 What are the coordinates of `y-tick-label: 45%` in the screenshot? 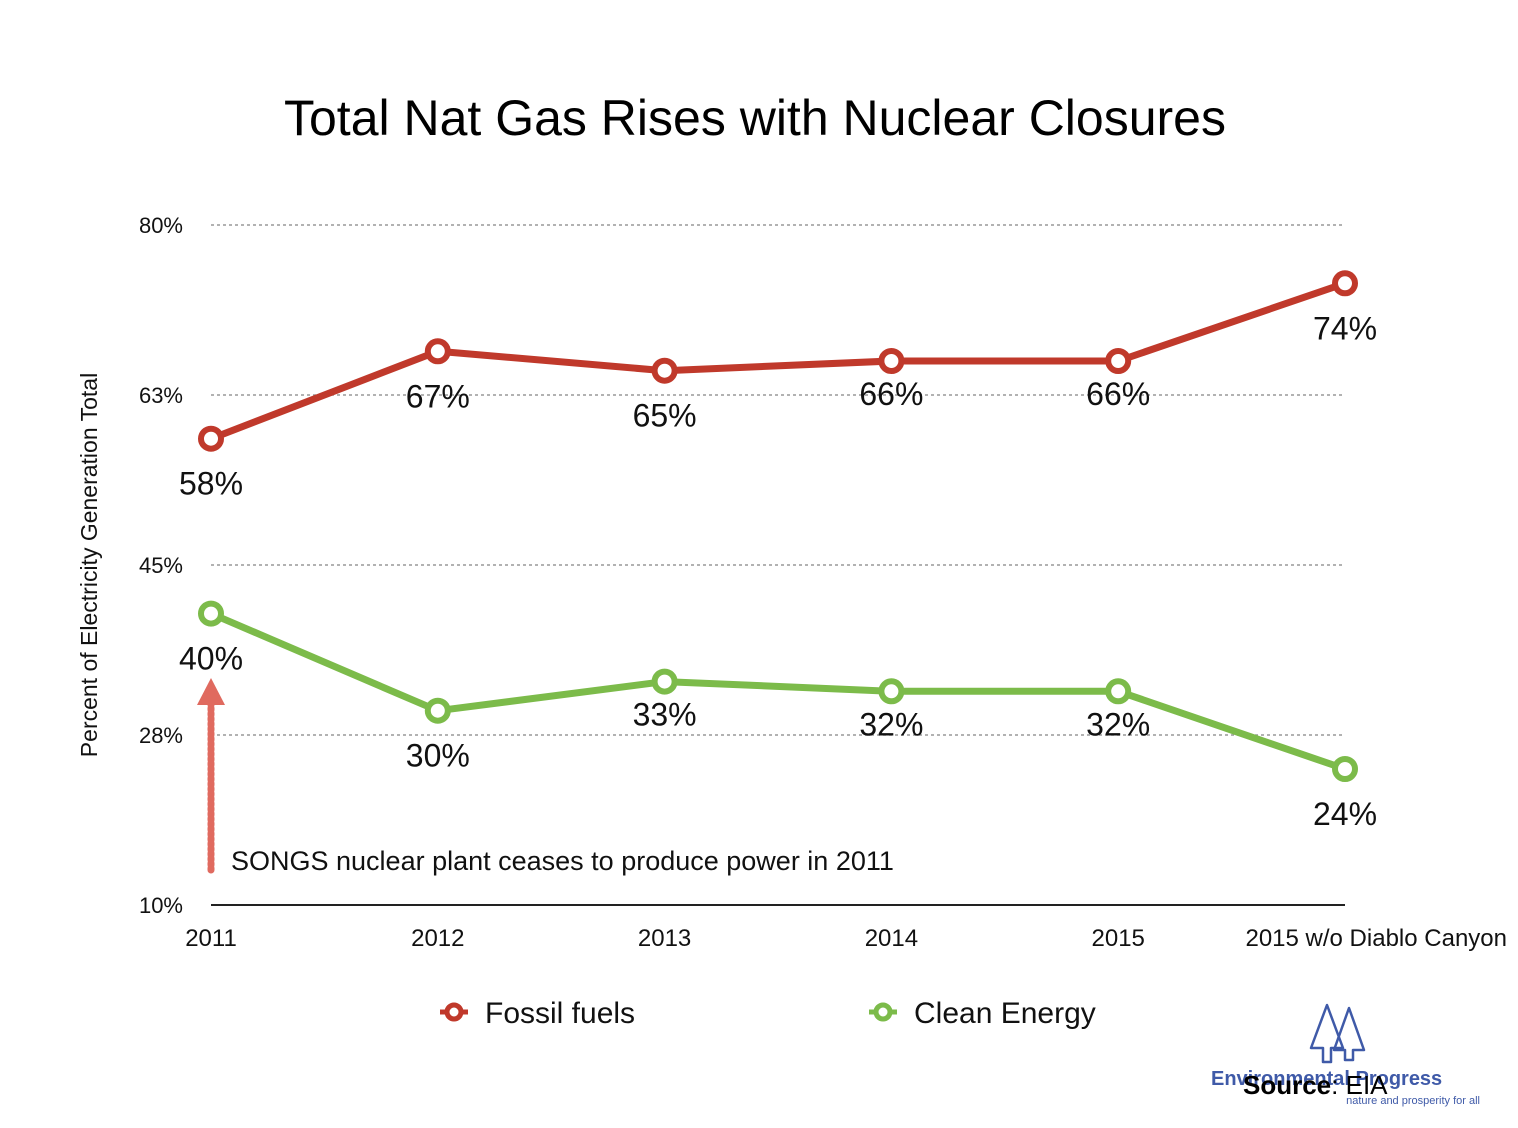 It's located at (161, 565).